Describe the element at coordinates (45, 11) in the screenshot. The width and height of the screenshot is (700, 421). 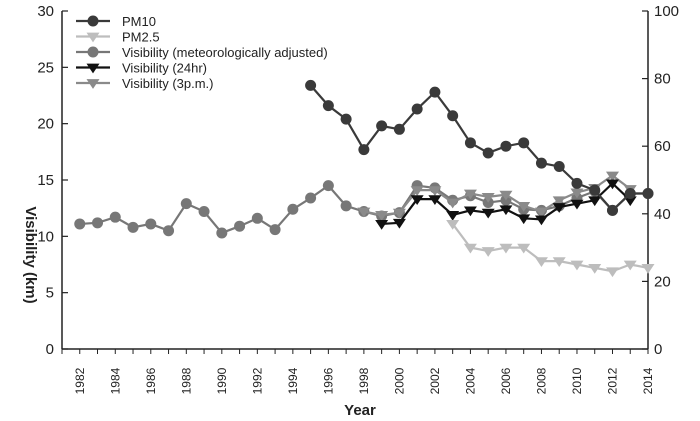
I see `y-tick-label: 30` at that location.